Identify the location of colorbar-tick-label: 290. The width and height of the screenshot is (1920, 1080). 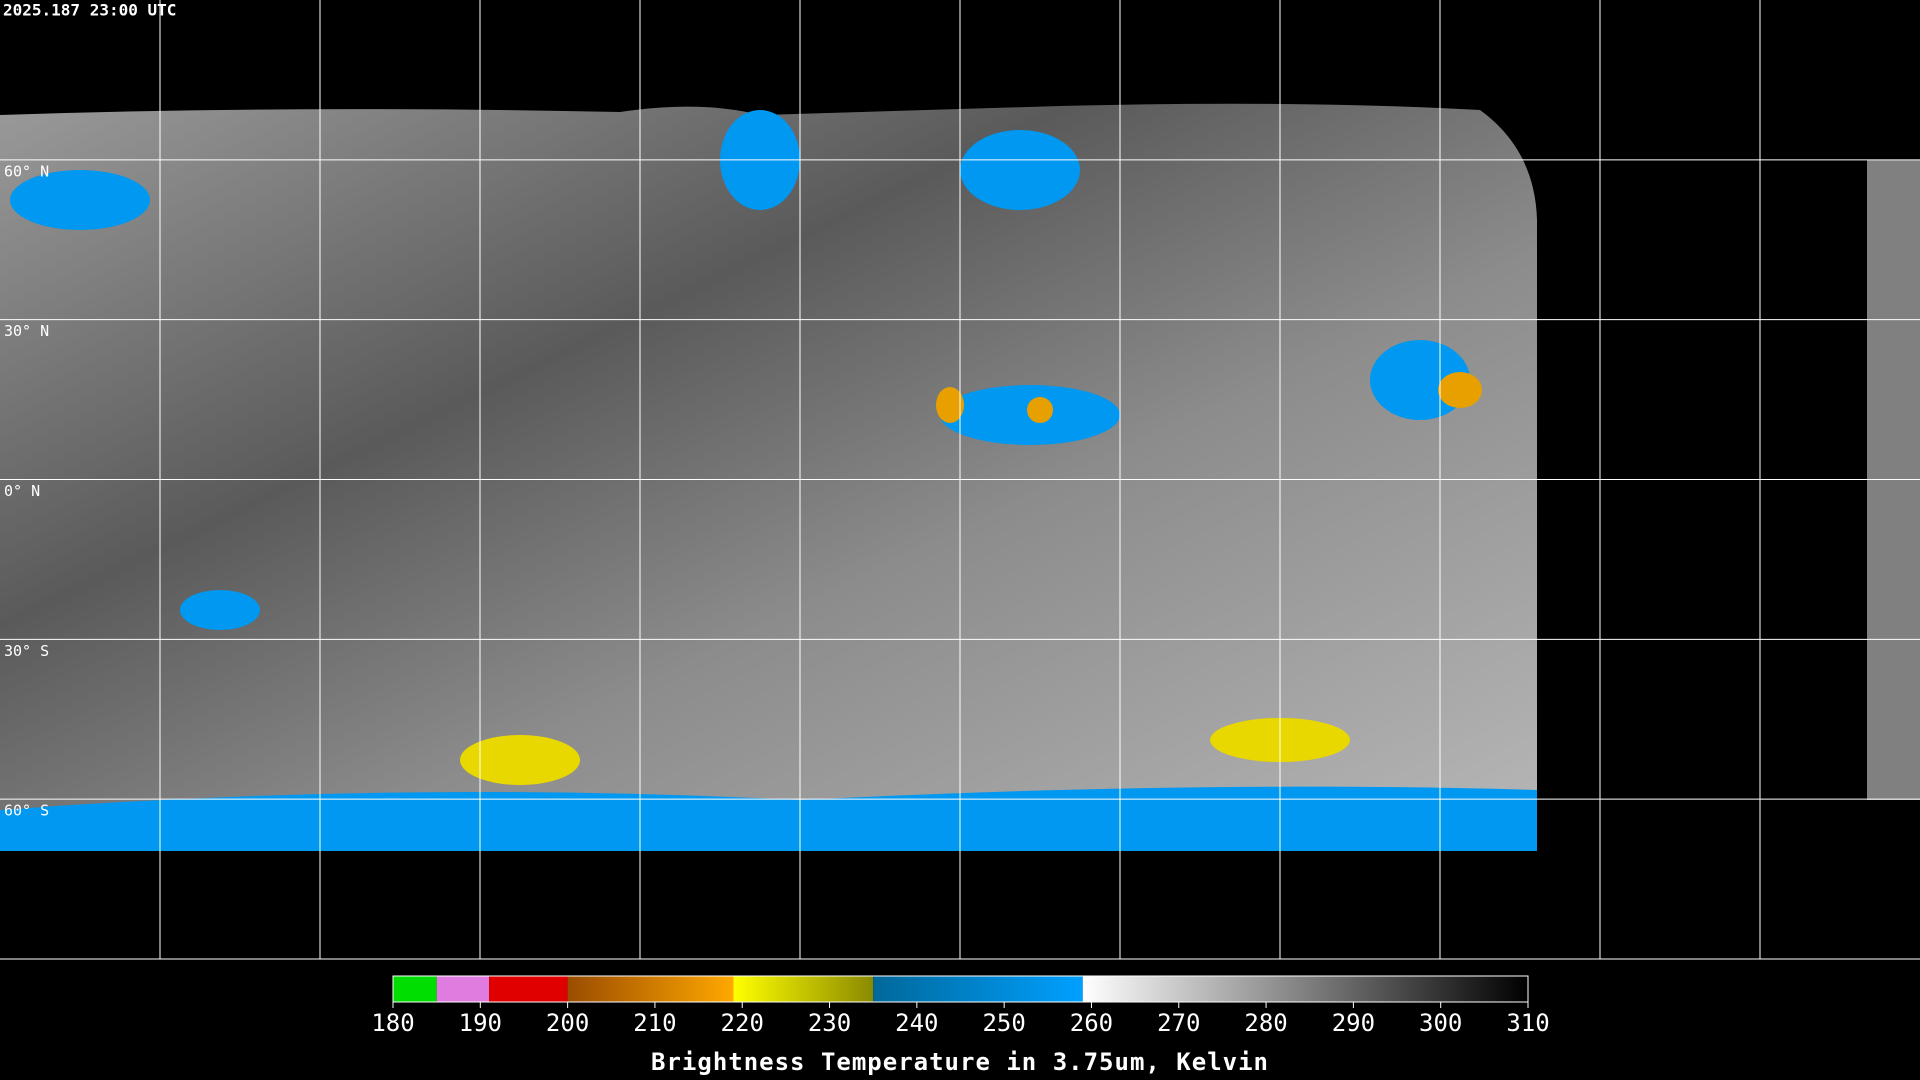
(1353, 1023).